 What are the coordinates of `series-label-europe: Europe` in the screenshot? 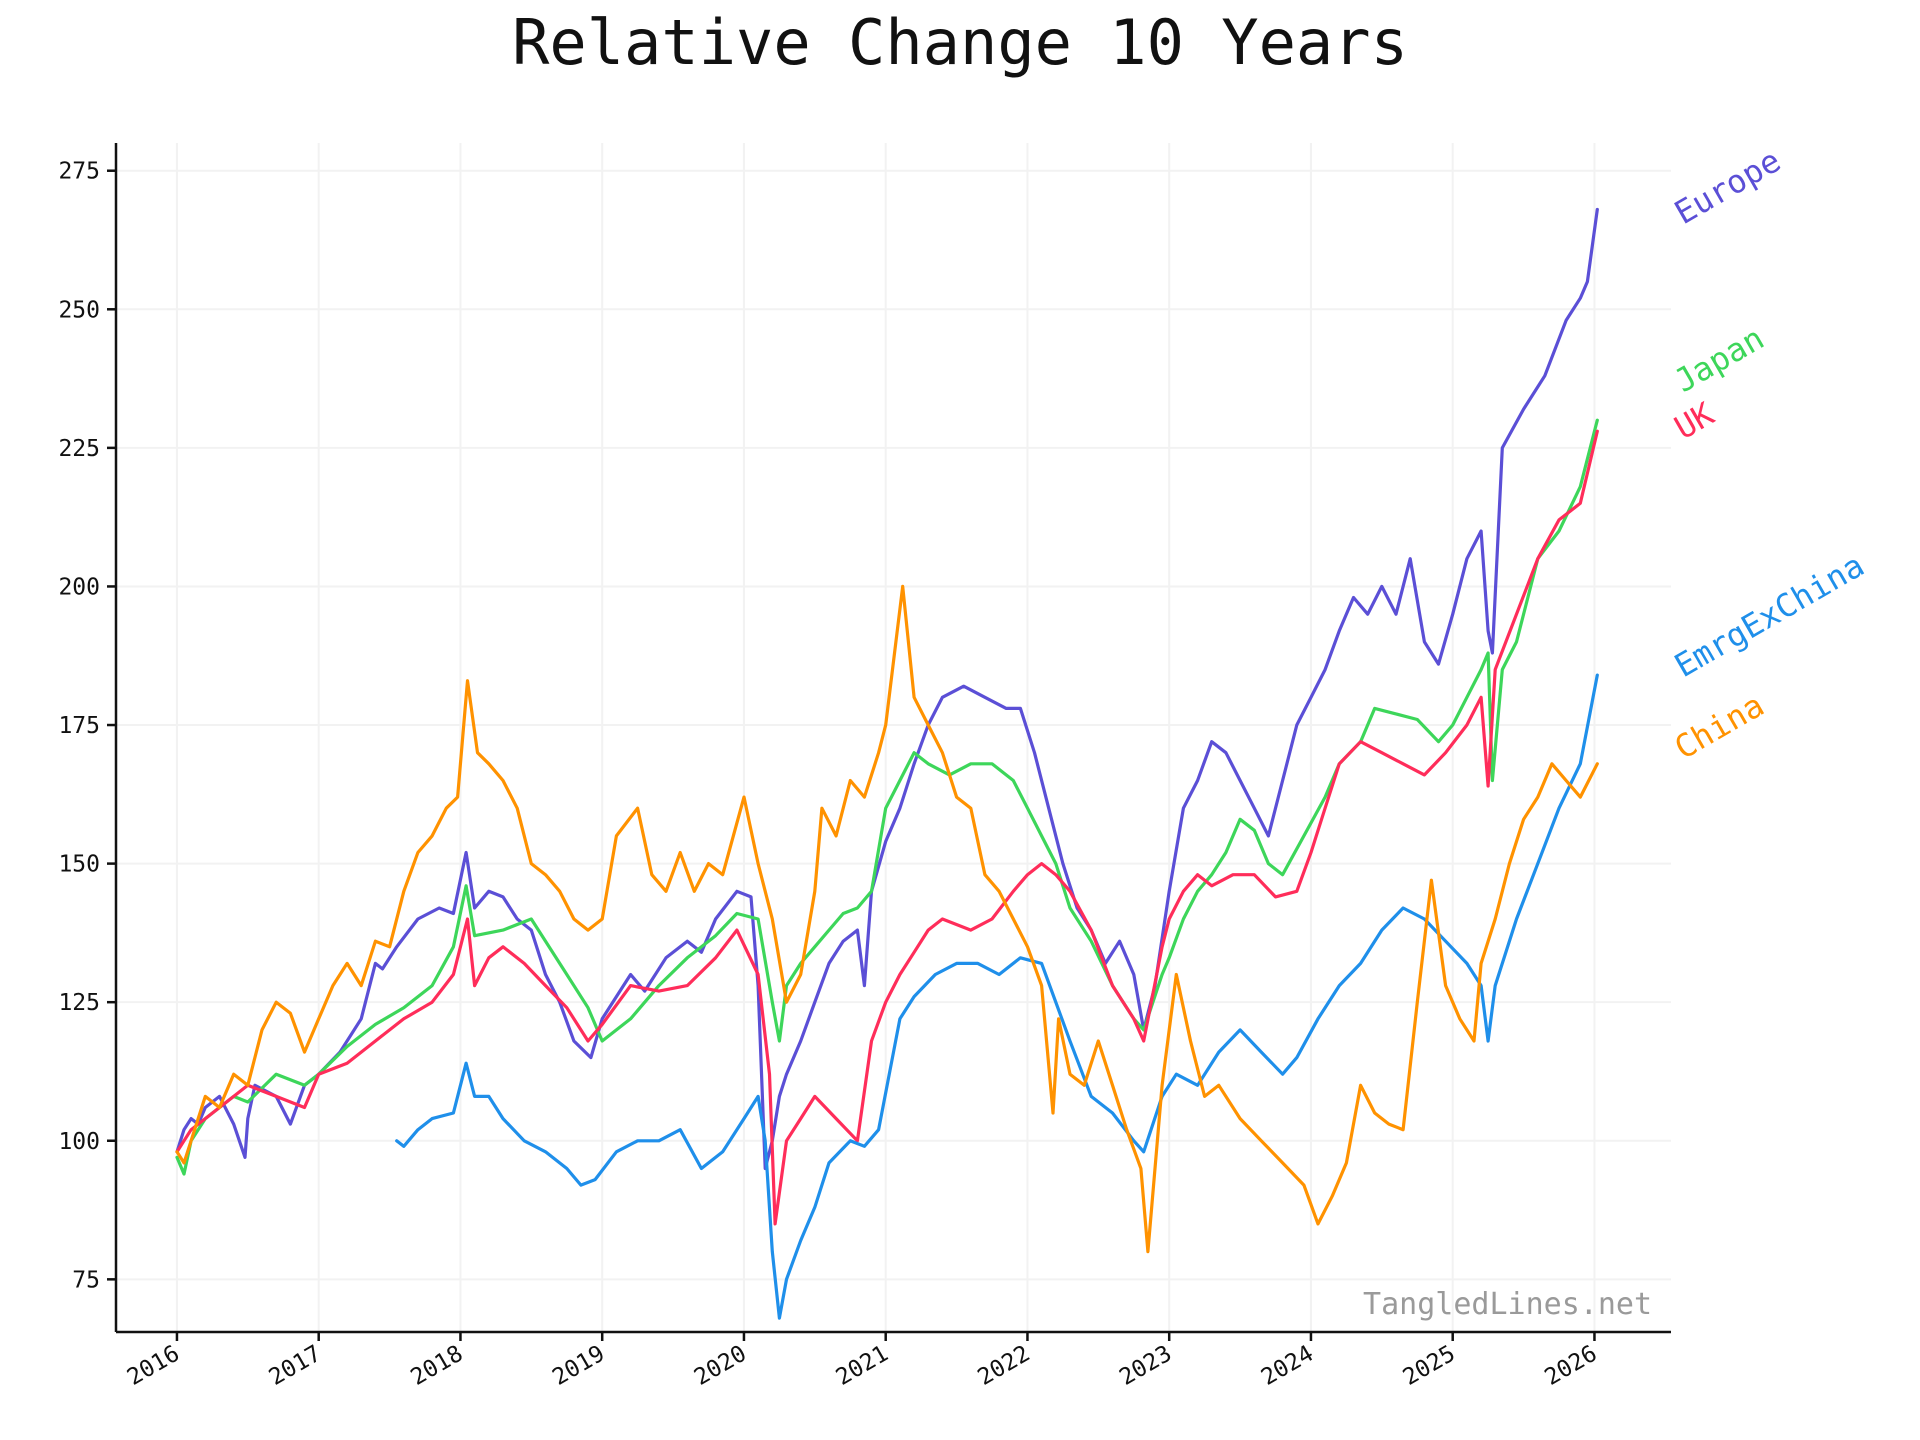 It's located at (1727, 186).